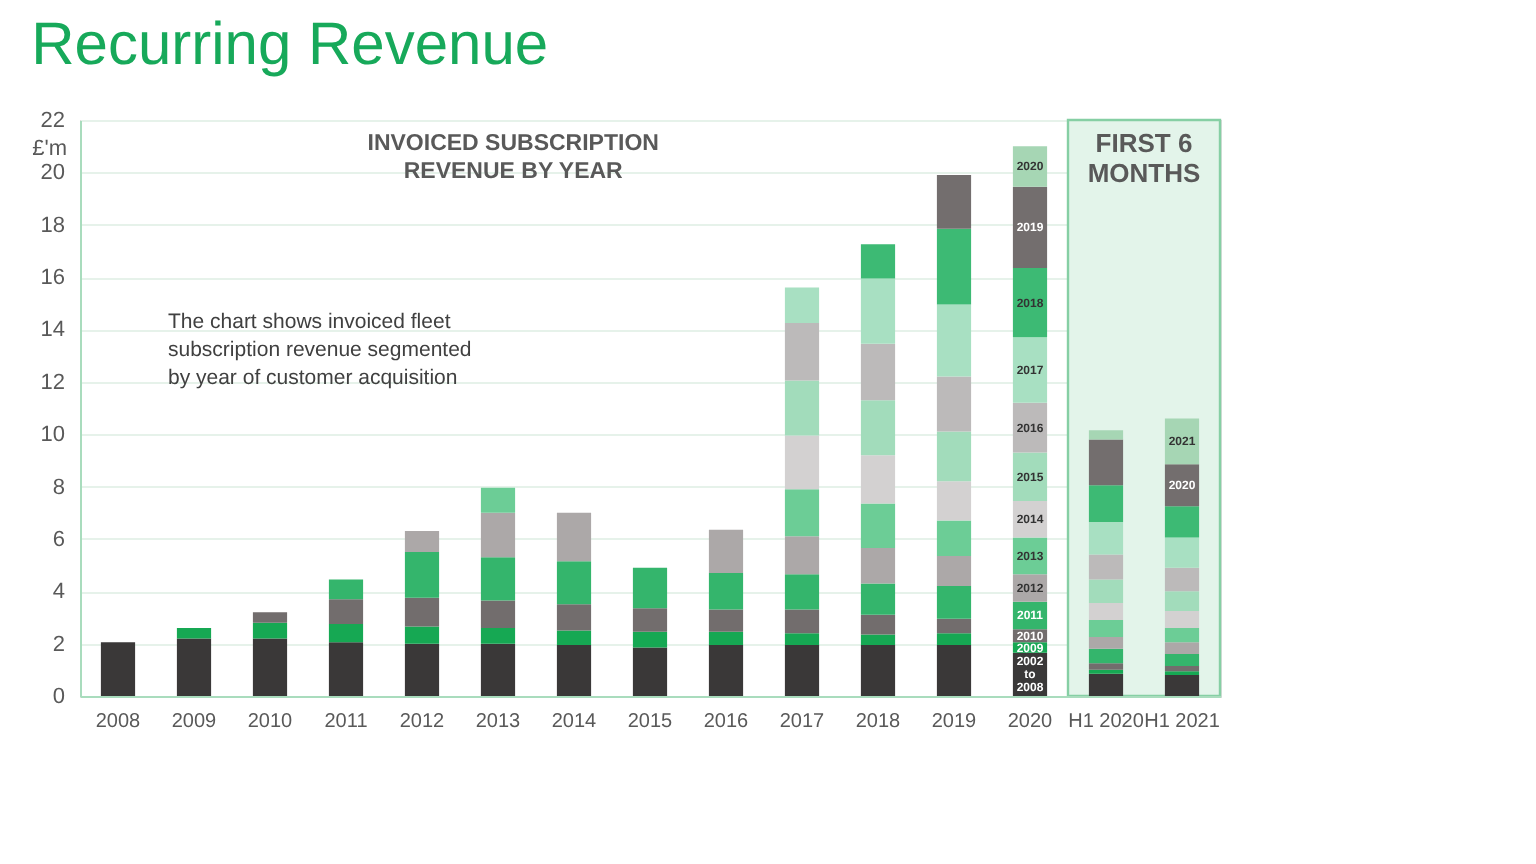 The height and width of the screenshot is (864, 1536). What do you see at coordinates (49, 149) in the screenshot?
I see `y-axis-title: £'m` at bounding box center [49, 149].